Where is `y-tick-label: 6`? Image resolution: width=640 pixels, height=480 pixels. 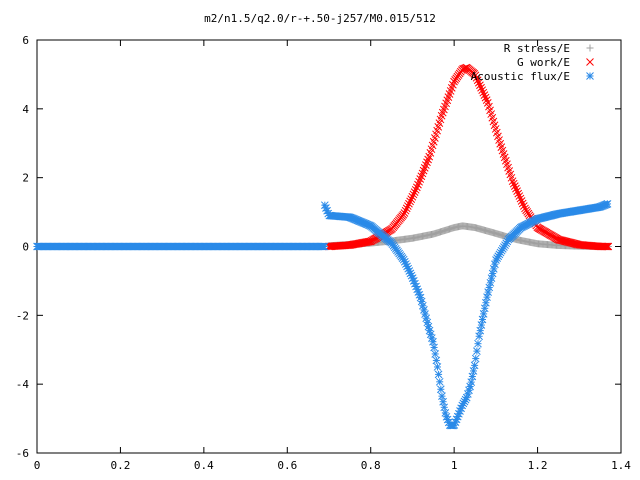
y-tick-label: 6 is located at coordinates (25, 40).